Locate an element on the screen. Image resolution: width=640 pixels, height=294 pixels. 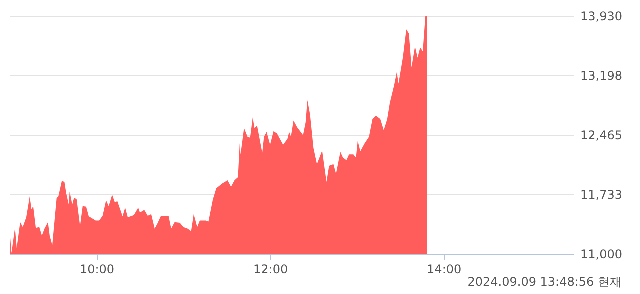
y-tick-label: 13,930 is located at coordinates (601, 17).